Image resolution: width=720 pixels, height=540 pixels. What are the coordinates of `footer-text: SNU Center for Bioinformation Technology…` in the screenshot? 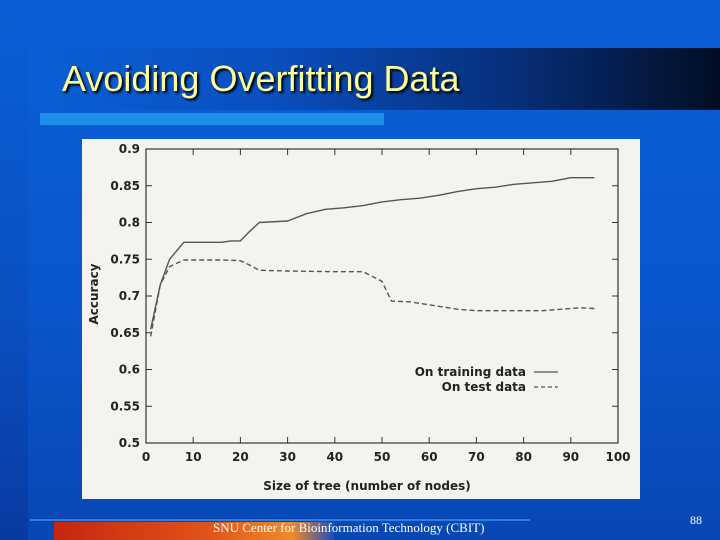 It's located at (349, 527).